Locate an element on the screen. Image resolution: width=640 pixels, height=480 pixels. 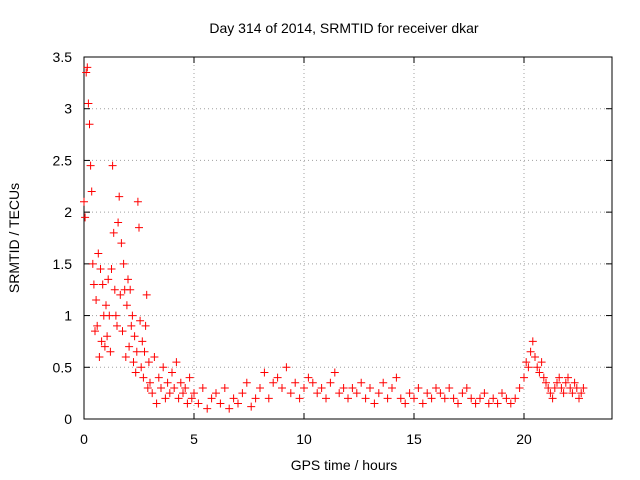
y-tick-label: 1 is located at coordinates (68, 316).